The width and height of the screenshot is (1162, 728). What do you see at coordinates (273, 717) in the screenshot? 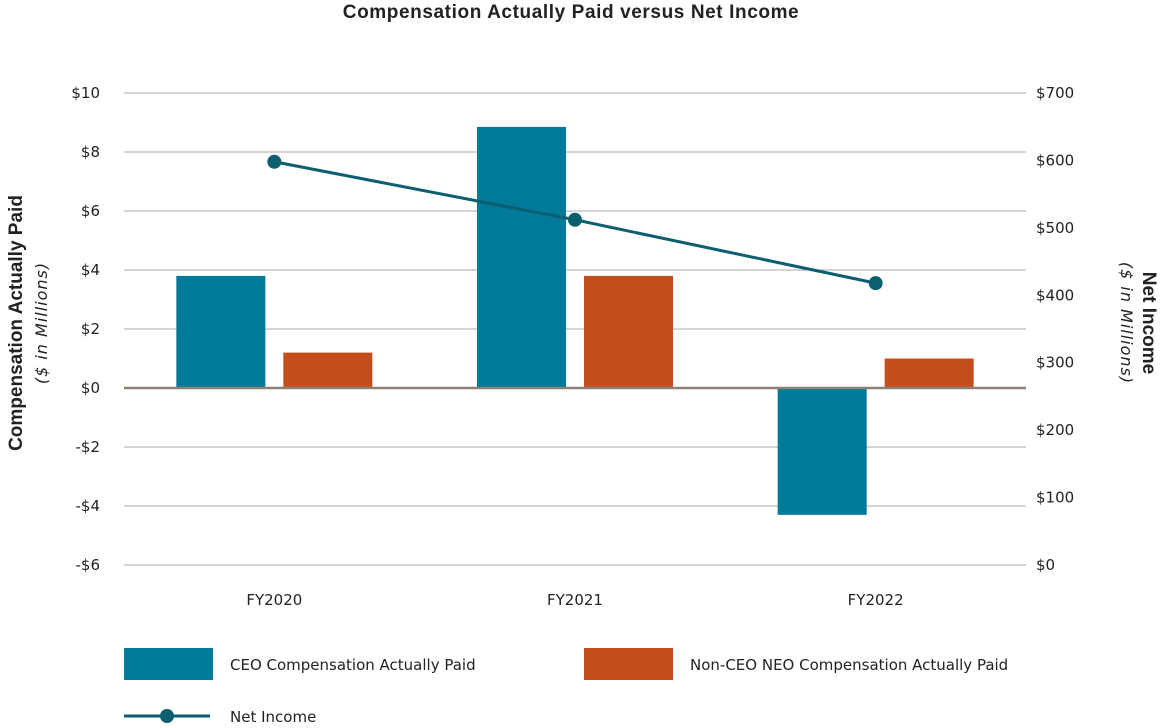
I see `legend-label-net-income: Net Income` at bounding box center [273, 717].